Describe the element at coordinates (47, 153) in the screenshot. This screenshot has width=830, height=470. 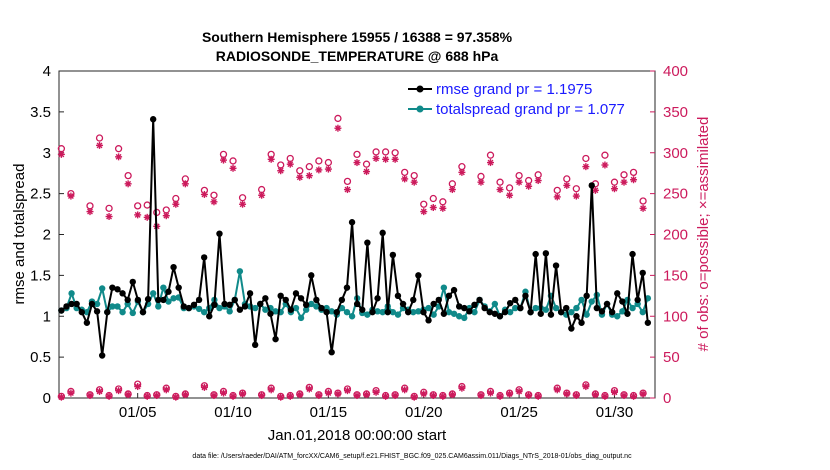
I see `left-tick-label: 3` at that location.